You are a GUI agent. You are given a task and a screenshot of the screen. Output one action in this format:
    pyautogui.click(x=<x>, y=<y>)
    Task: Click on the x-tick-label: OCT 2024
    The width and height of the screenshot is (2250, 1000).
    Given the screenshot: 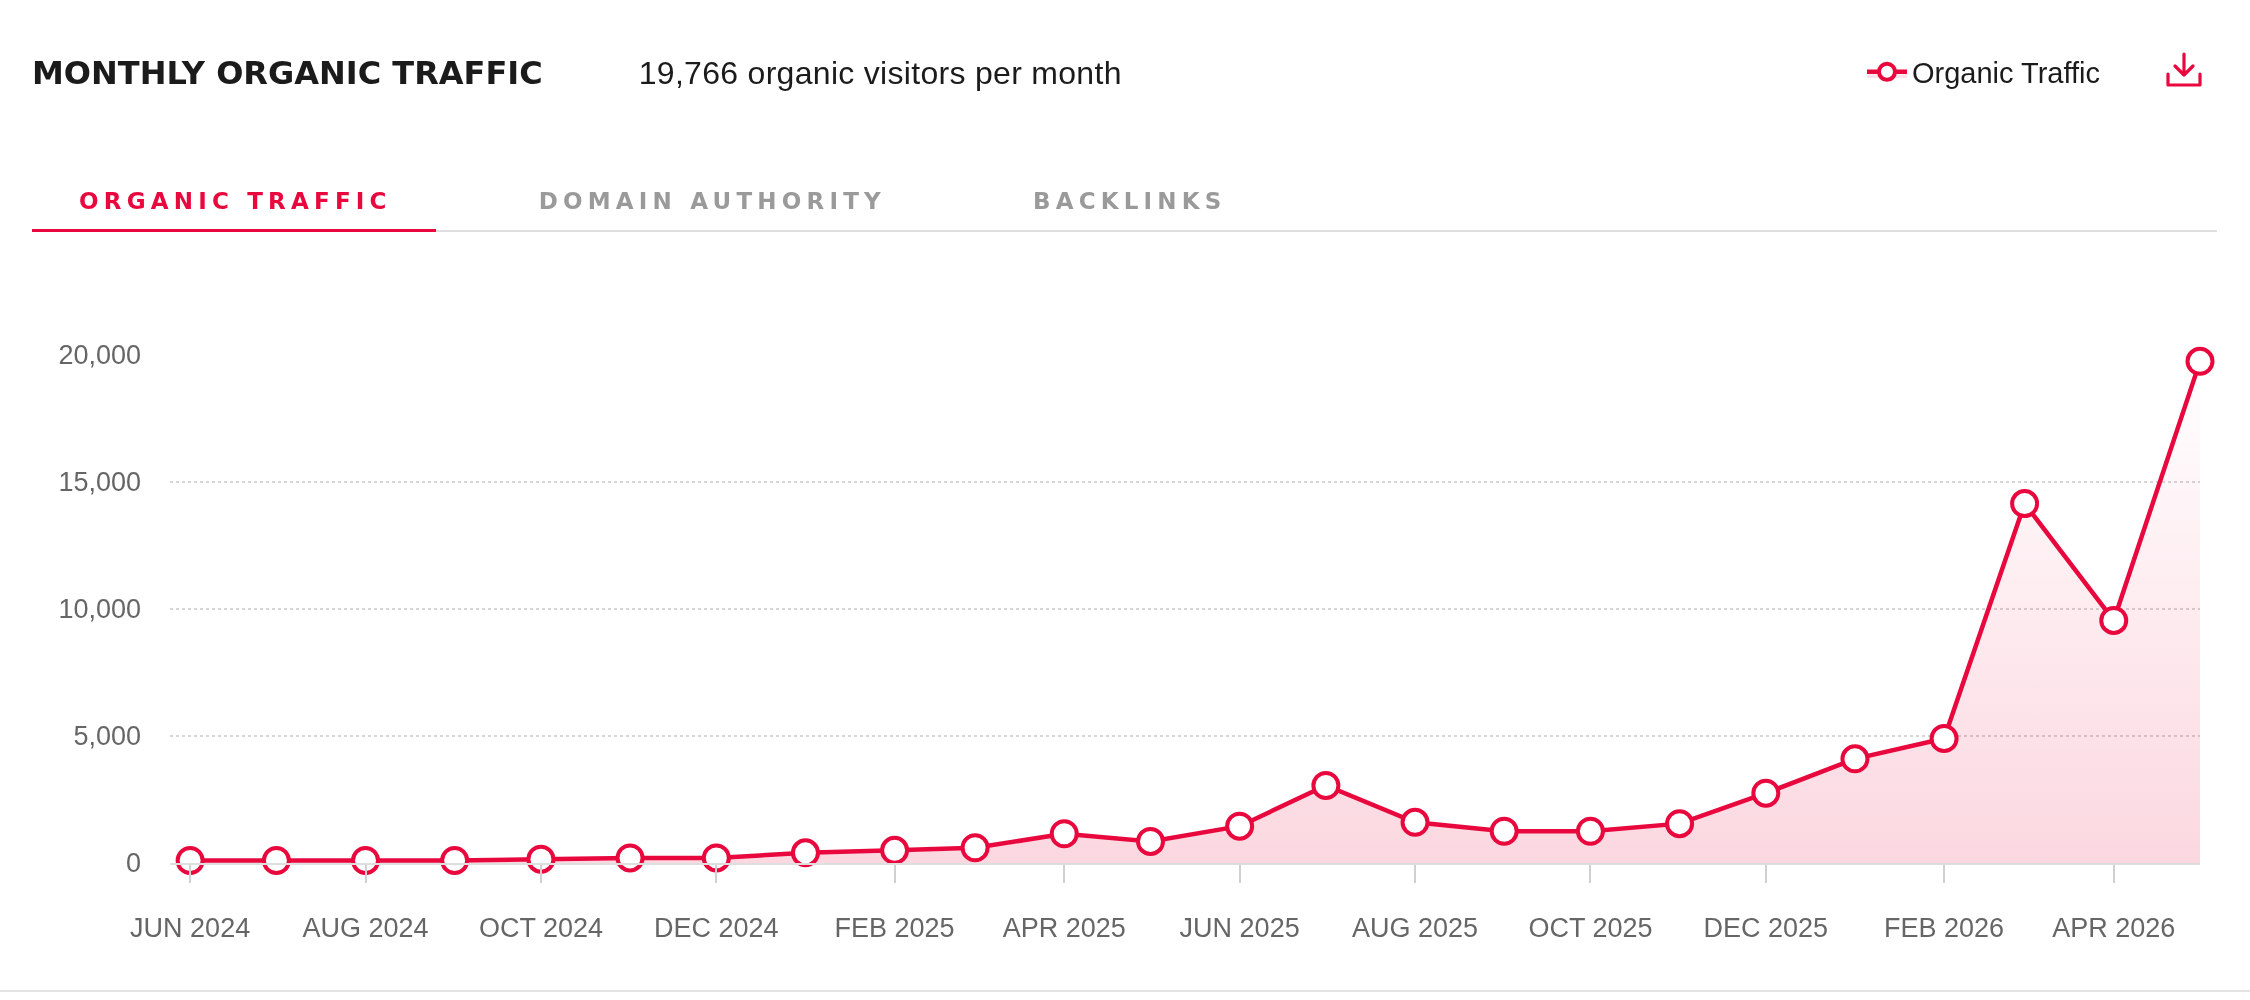 What is the action you would take?
    pyautogui.click(x=540, y=928)
    